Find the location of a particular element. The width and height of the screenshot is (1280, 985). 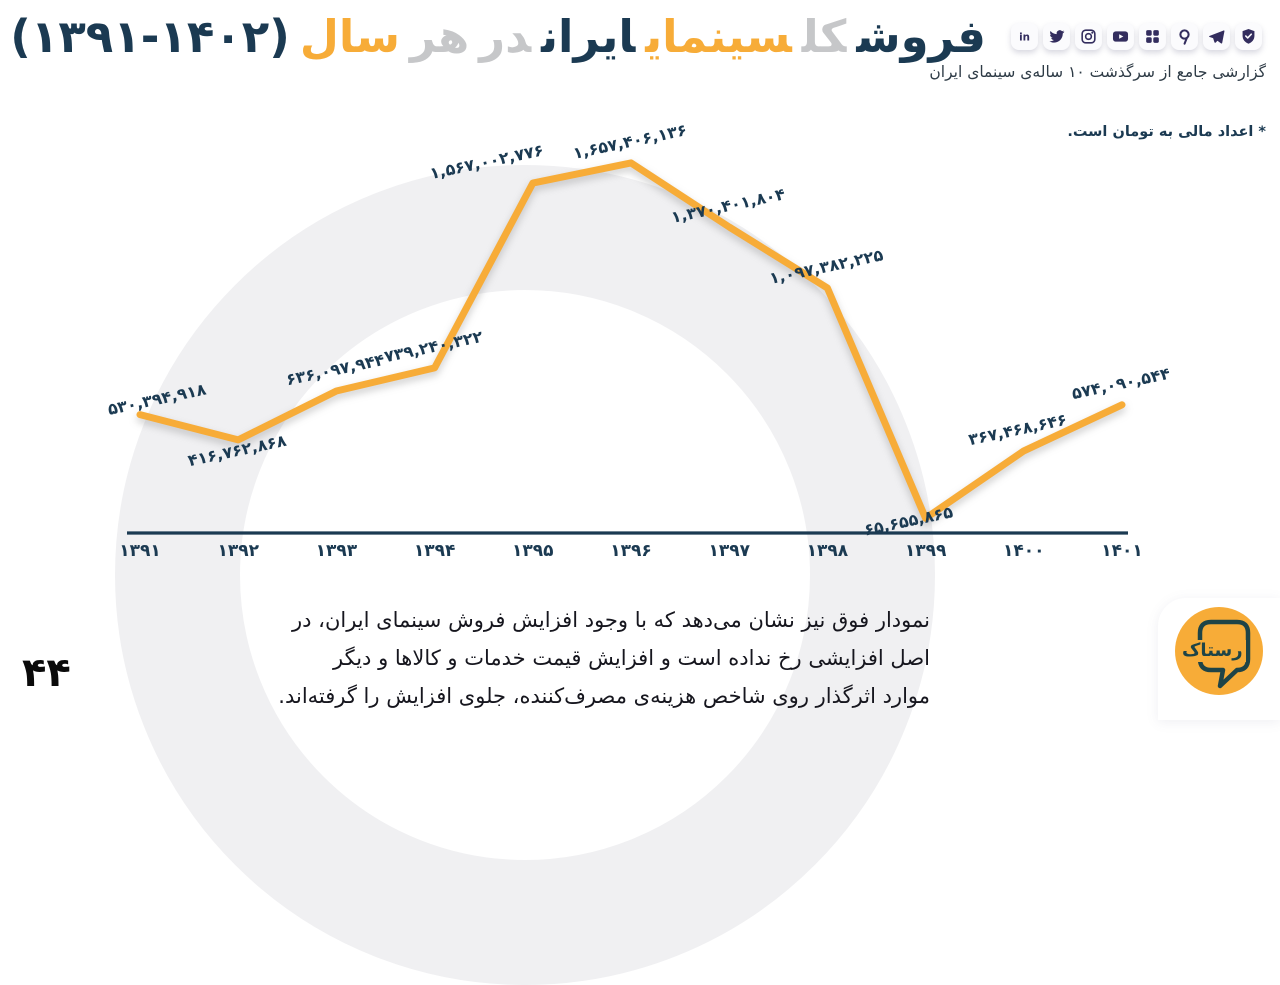

rastak-logo-icon: رستاک is located at coordinates (1219, 651).